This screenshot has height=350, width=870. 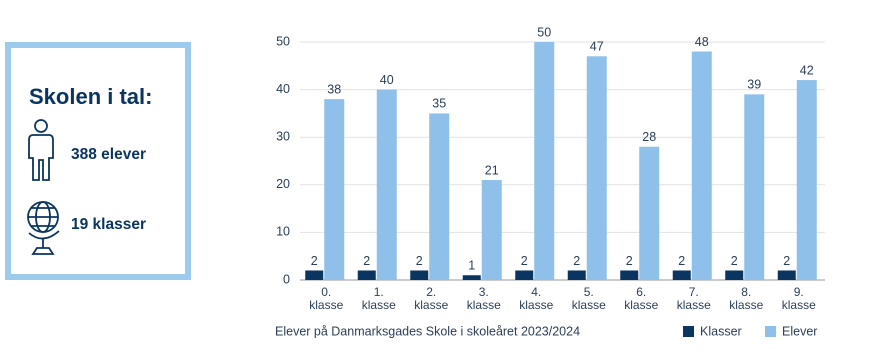 What do you see at coordinates (283, 136) in the screenshot?
I see `y-tick-label: 30` at bounding box center [283, 136].